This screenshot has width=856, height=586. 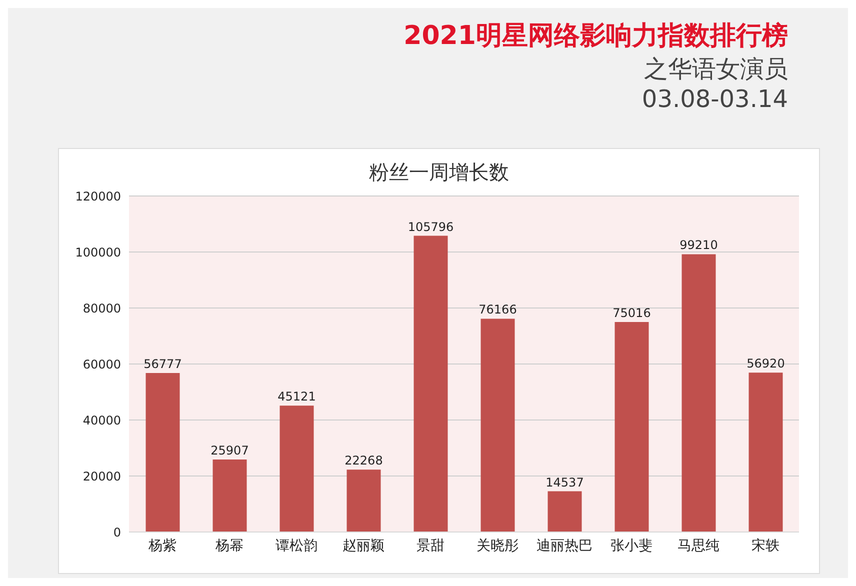 What do you see at coordinates (699, 245) in the screenshot?
I see `data-label: 99210` at bounding box center [699, 245].